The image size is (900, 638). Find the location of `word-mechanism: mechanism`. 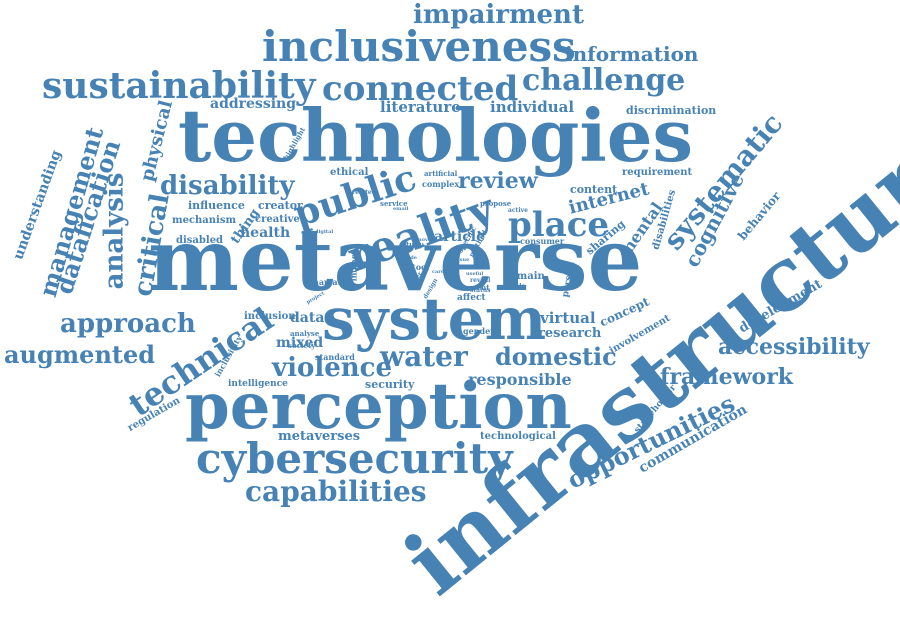

word-mechanism: mechanism is located at coordinates (204, 220).